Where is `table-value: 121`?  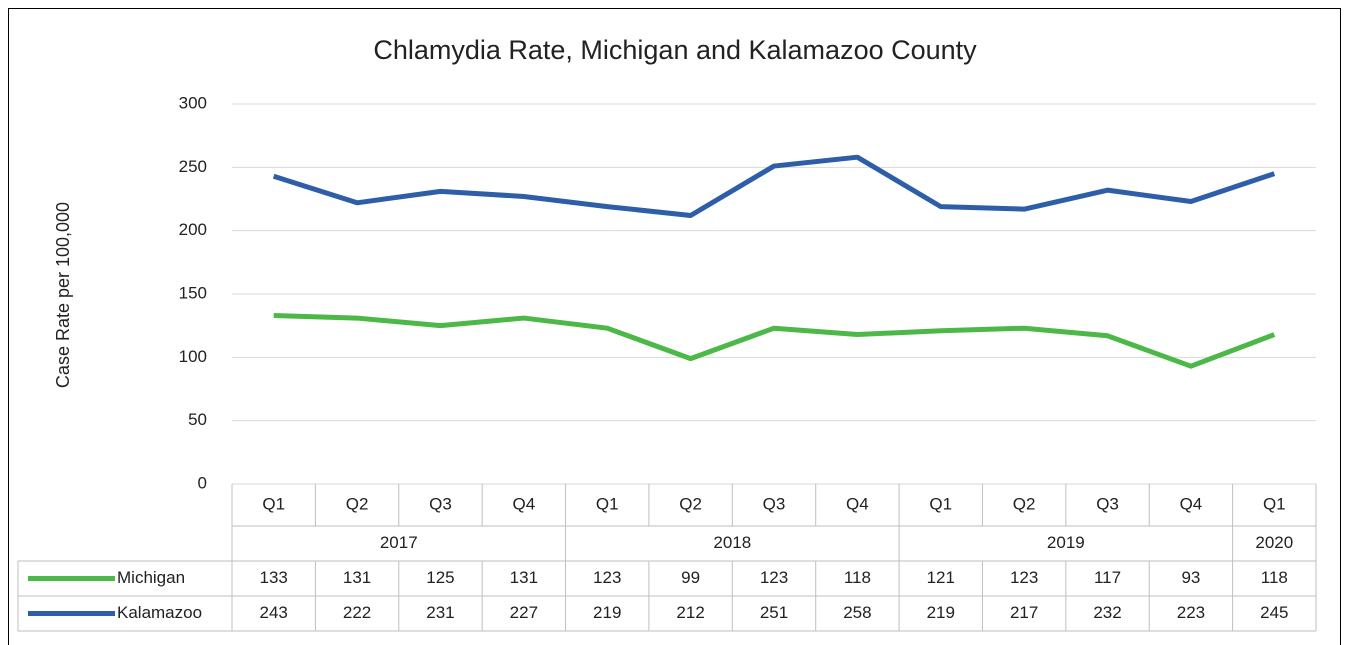
table-value: 121 is located at coordinates (941, 577).